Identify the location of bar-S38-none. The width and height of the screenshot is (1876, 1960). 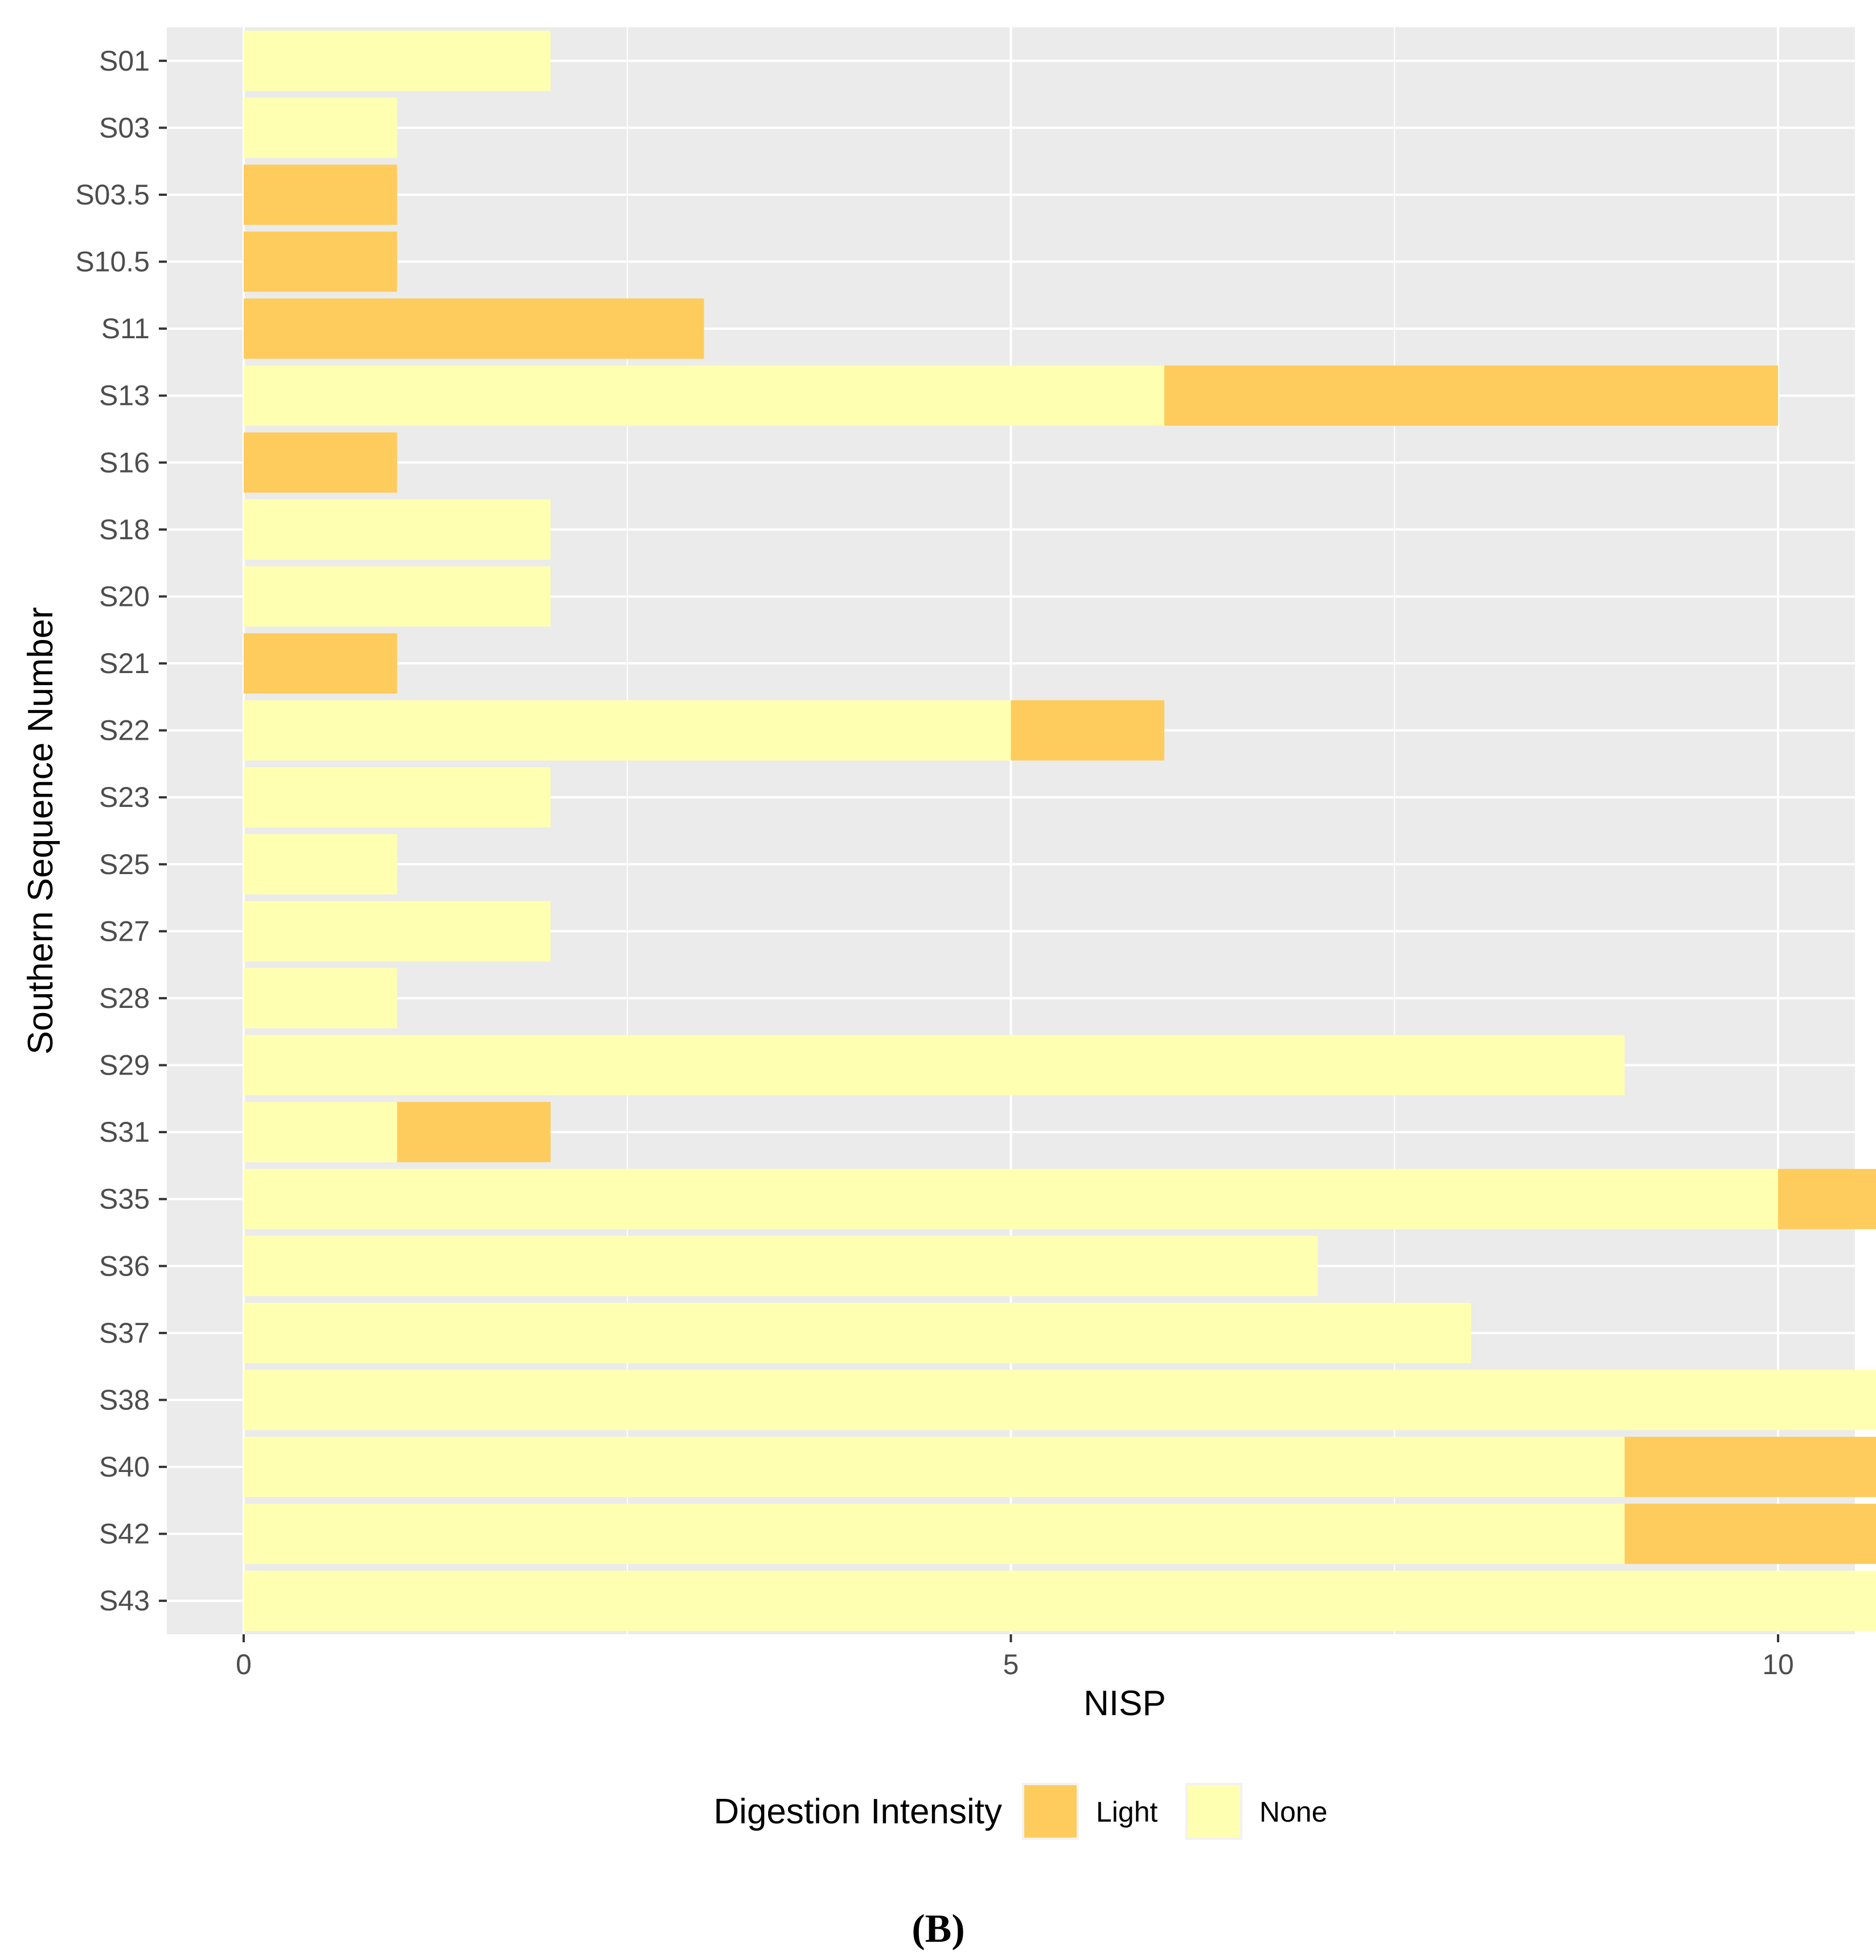
(1060, 1399).